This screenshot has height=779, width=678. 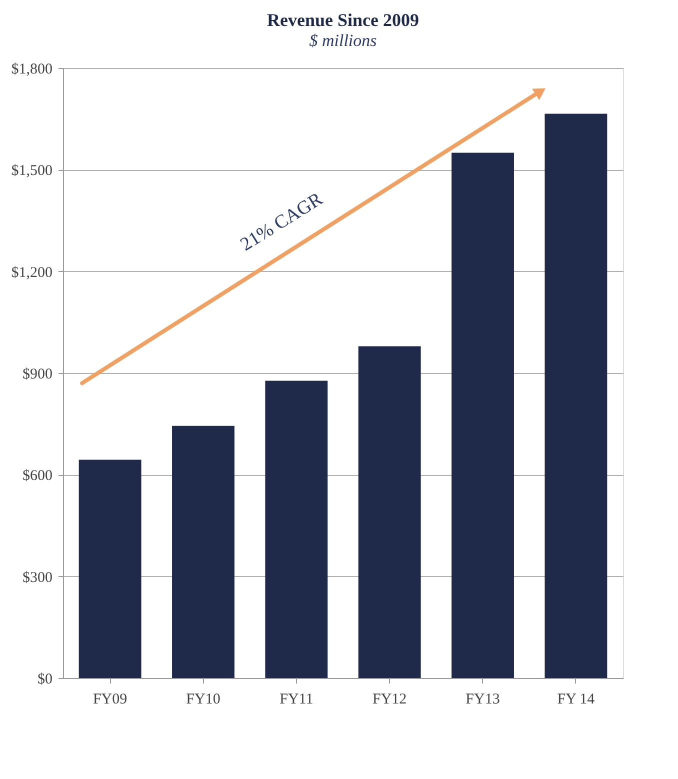 What do you see at coordinates (297, 700) in the screenshot?
I see `x-tick-label: FY11` at bounding box center [297, 700].